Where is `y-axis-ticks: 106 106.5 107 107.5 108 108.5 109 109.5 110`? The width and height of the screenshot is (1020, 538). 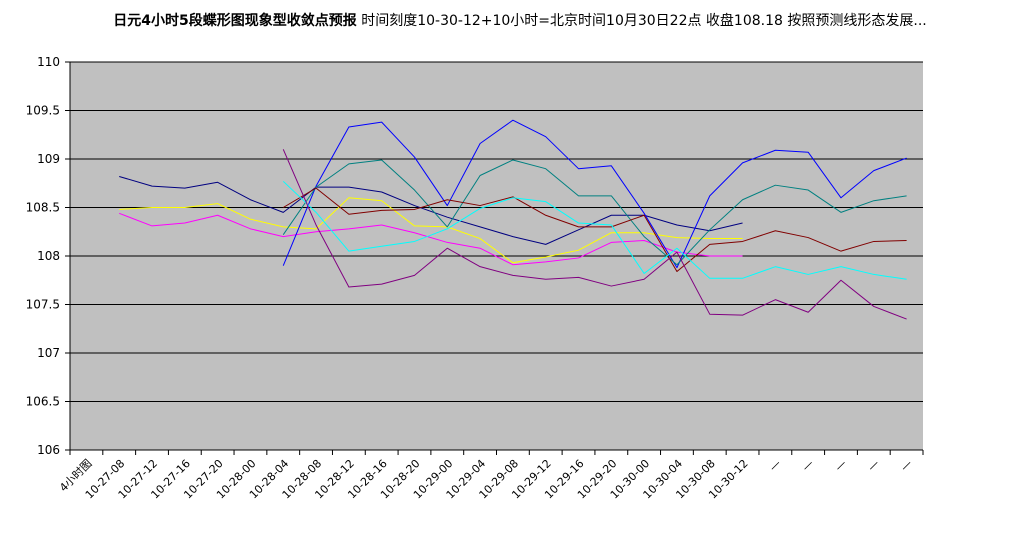 y-axis-ticks: 106 106.5 107 107.5 108 108.5 109 109.5 110 is located at coordinates (48, 256).